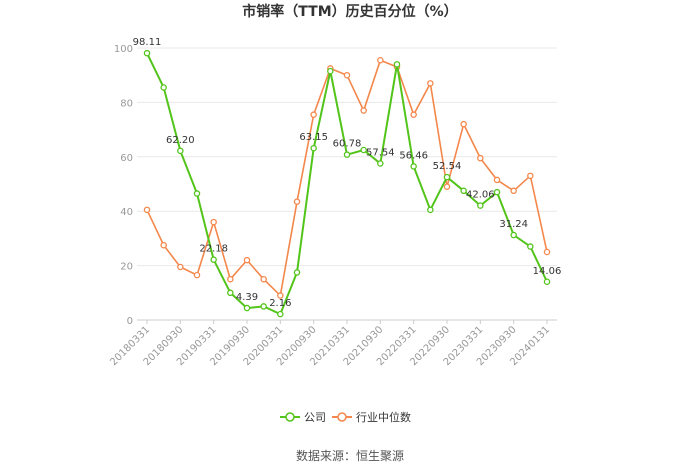 Image resolution: width=700 pixels, height=473 pixels. Describe the element at coordinates (349, 11) in the screenshot. I see `chart-title: 市销率（TTM）历史百分位（%）` at that location.